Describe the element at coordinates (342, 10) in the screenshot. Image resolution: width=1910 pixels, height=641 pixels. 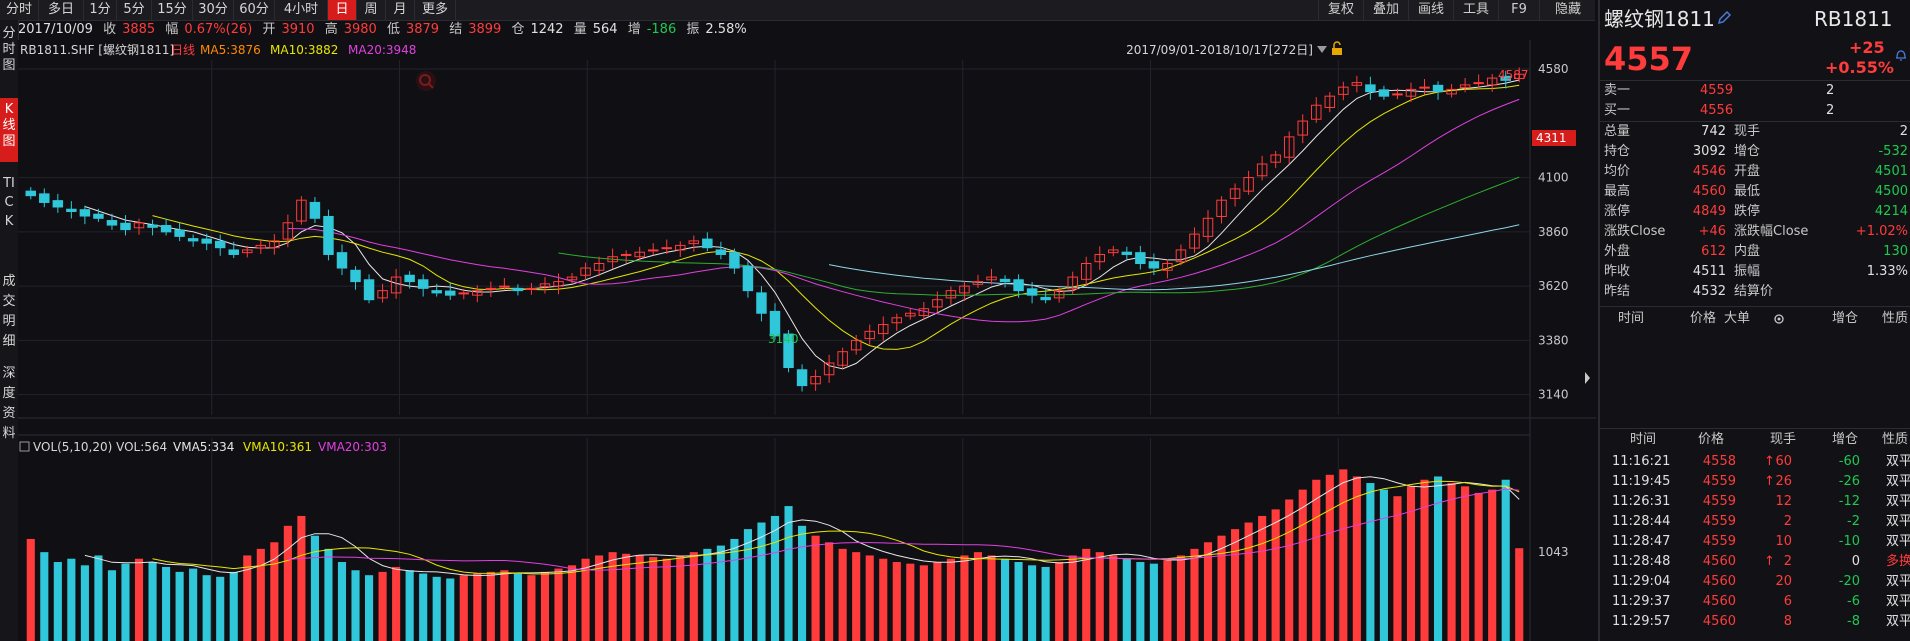
I see `tab-daily: 日` at that location.